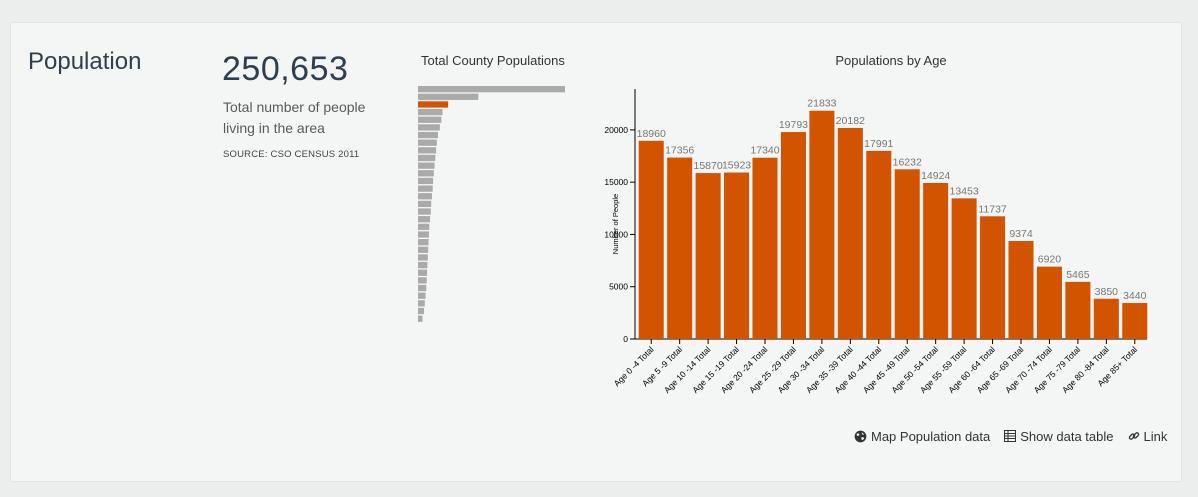 This screenshot has width=1198, height=497. Describe the element at coordinates (764, 151) in the screenshot. I see `bar-value-label: 17340` at that location.